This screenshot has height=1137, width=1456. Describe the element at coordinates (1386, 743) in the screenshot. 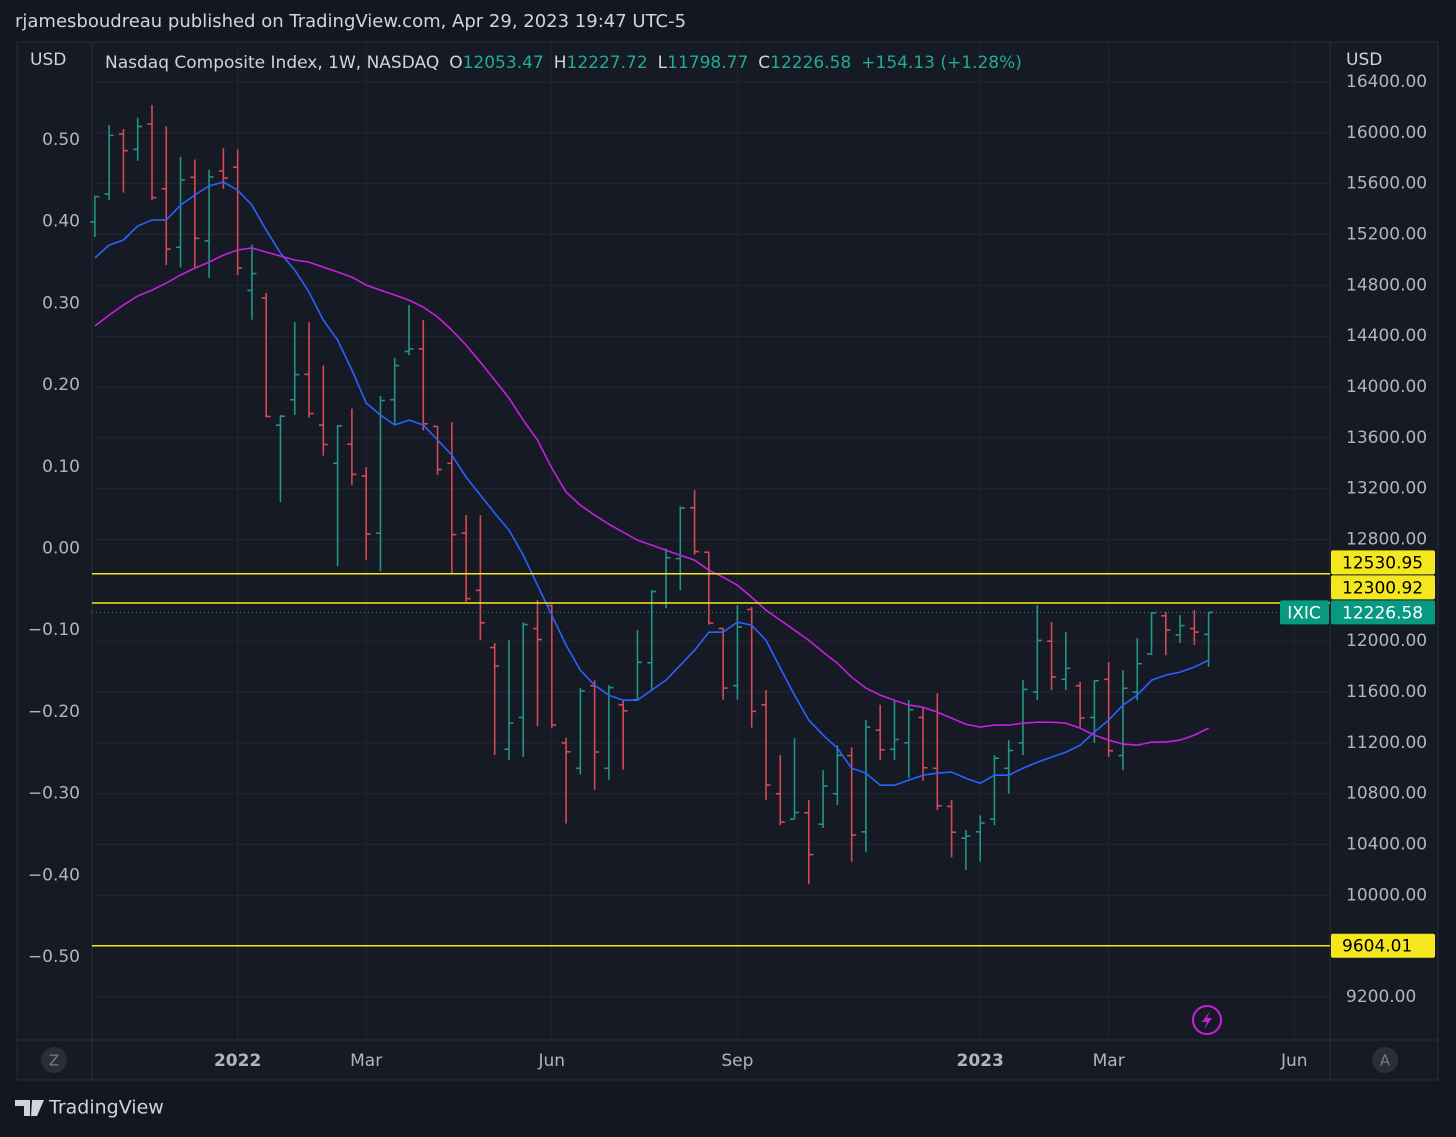

I see `y-tick-label: 11200.00` at that location.